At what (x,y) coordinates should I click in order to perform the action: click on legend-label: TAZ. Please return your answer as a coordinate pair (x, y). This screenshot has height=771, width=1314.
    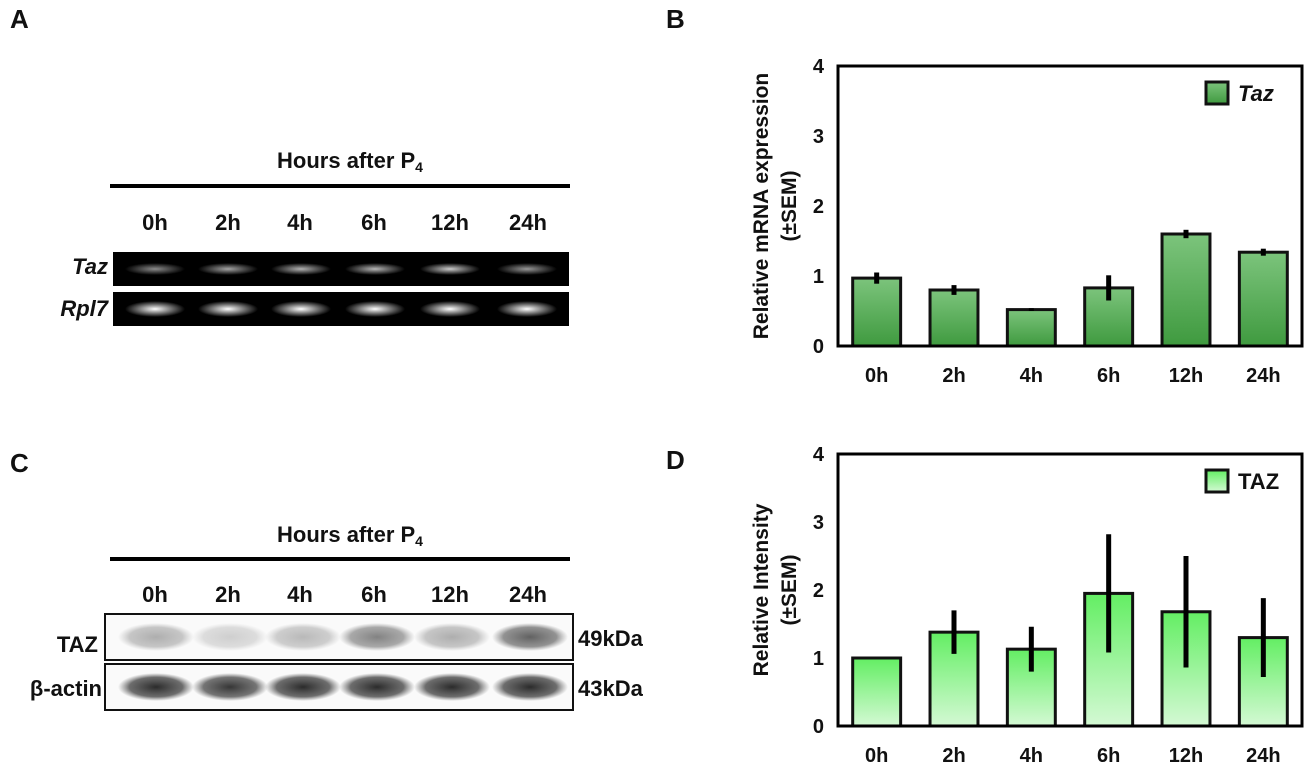
    Looking at the image, I should click on (1258, 481).